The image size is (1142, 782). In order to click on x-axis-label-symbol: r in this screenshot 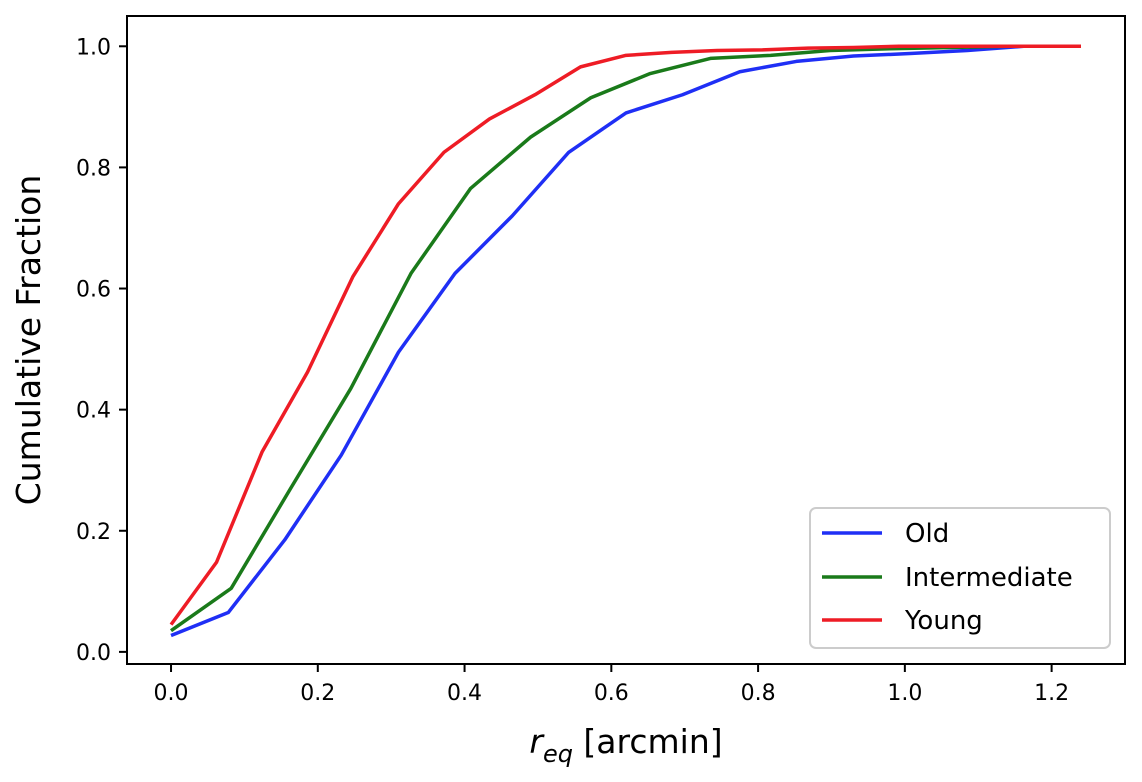, I will do `click(537, 741)`.